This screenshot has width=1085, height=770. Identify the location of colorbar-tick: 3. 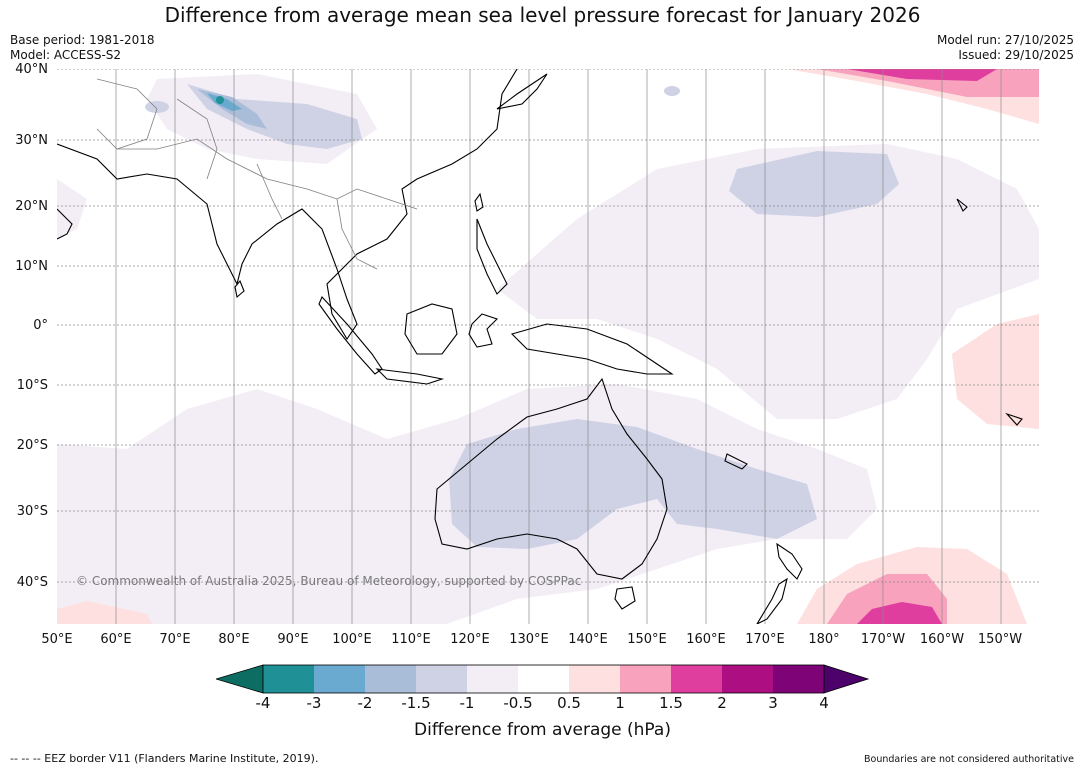
(773, 703).